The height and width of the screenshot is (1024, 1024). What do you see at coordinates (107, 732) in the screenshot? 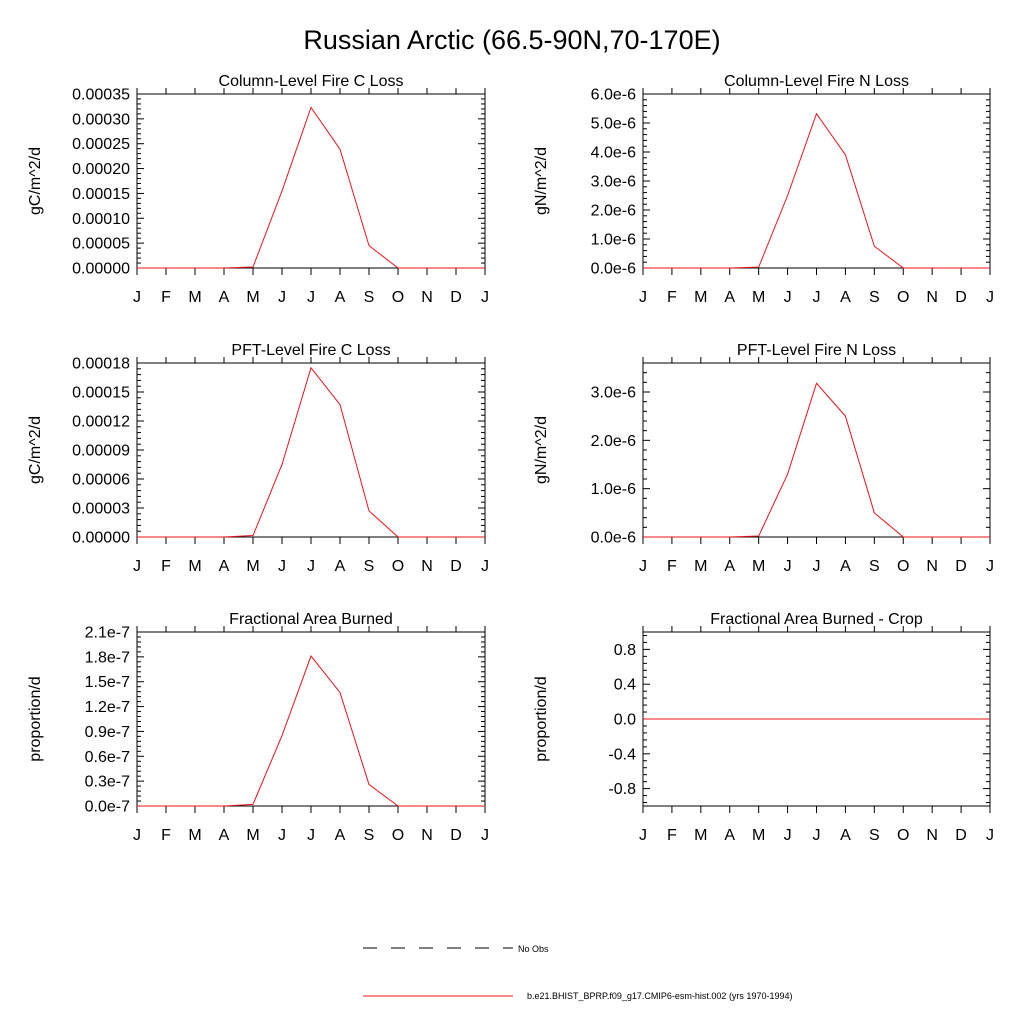
I see `y-tick-label: 0.9e-7` at bounding box center [107, 732].